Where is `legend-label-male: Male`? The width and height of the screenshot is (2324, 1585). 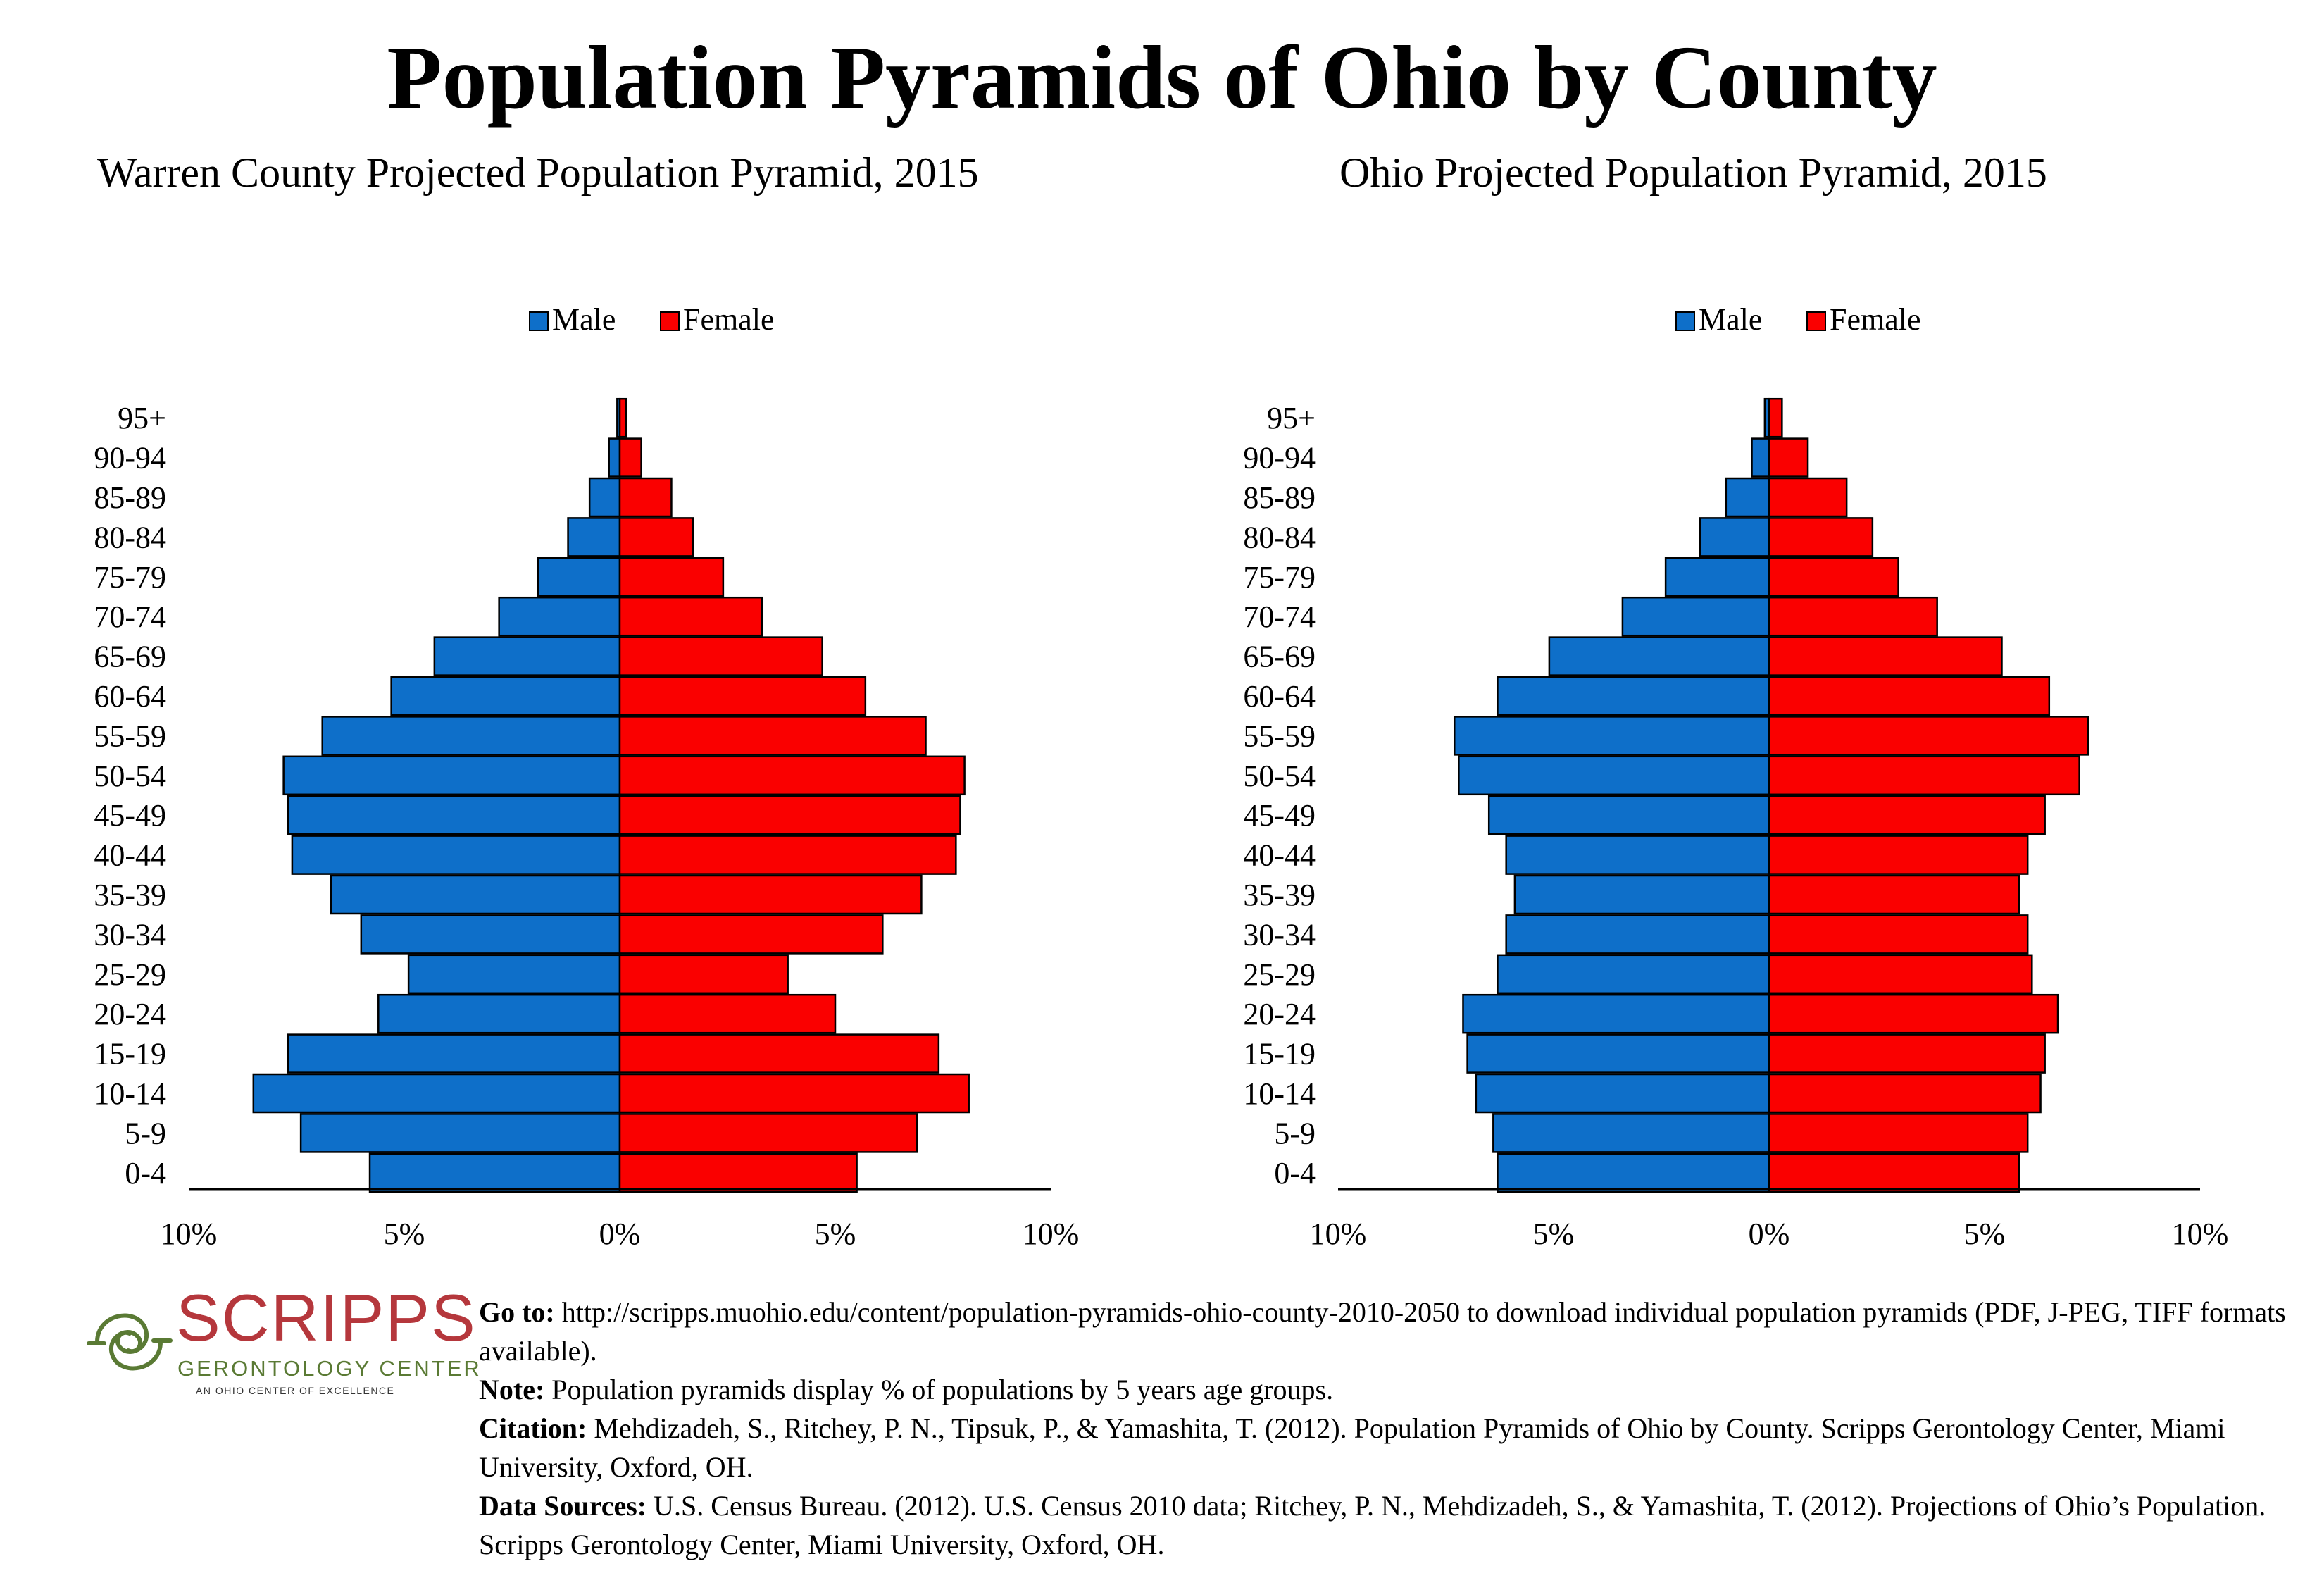 legend-label-male: Male is located at coordinates (584, 319).